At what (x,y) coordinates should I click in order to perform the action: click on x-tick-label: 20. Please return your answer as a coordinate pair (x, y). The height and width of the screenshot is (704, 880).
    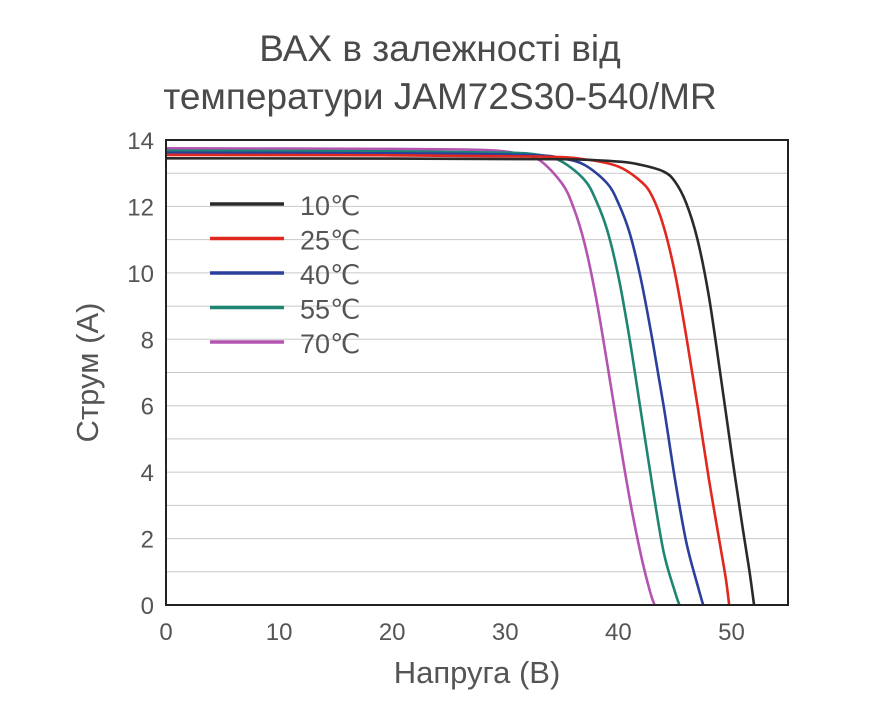
    Looking at the image, I should click on (392, 632).